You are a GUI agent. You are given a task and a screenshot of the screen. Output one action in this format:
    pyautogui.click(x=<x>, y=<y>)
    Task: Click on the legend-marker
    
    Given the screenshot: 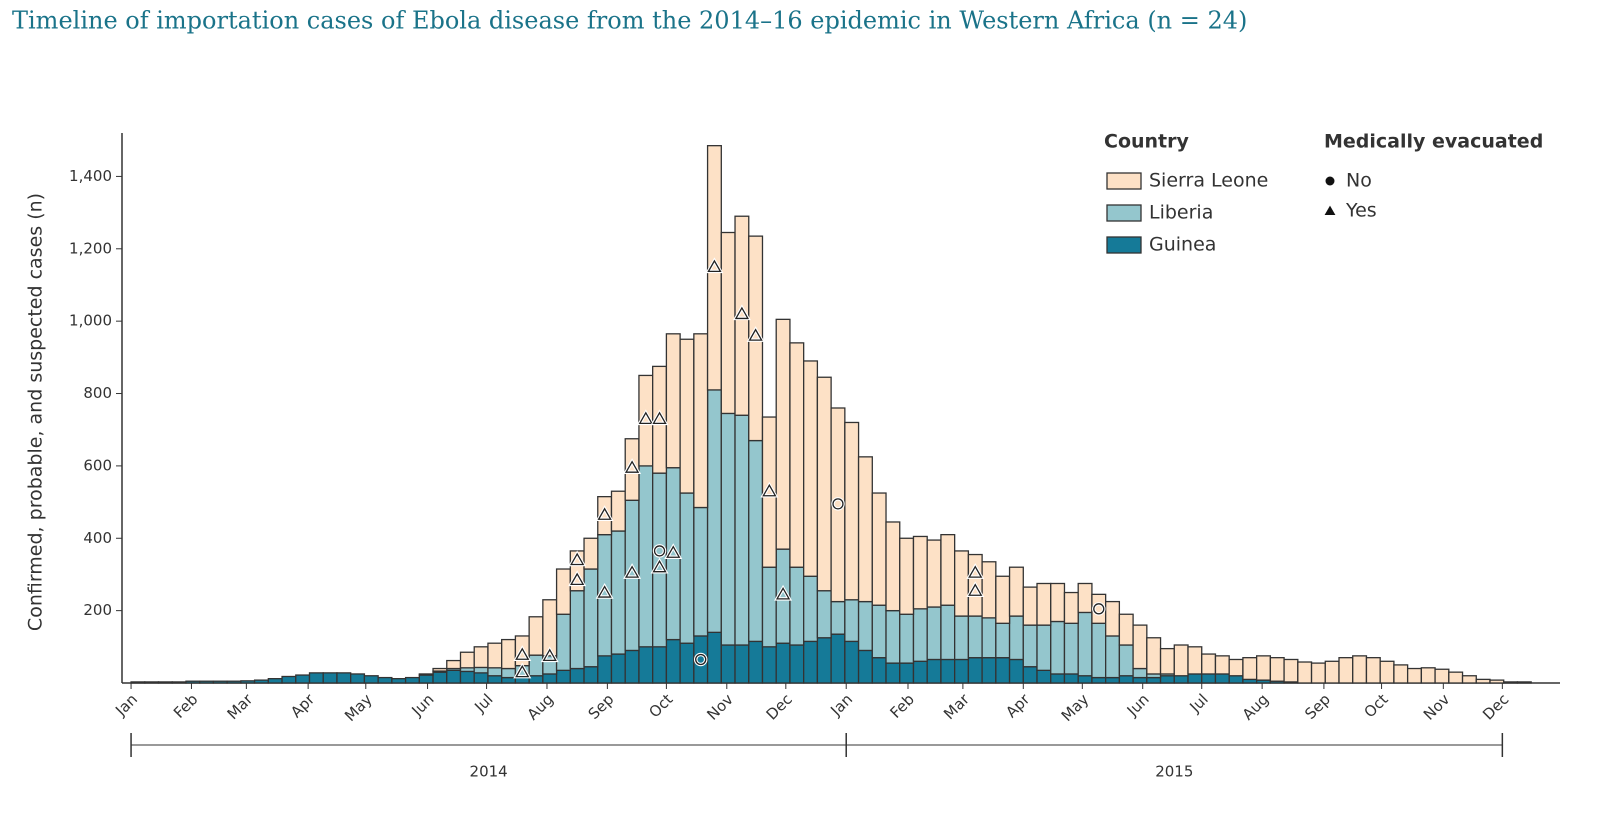 What is the action you would take?
    pyautogui.click(x=1330, y=210)
    